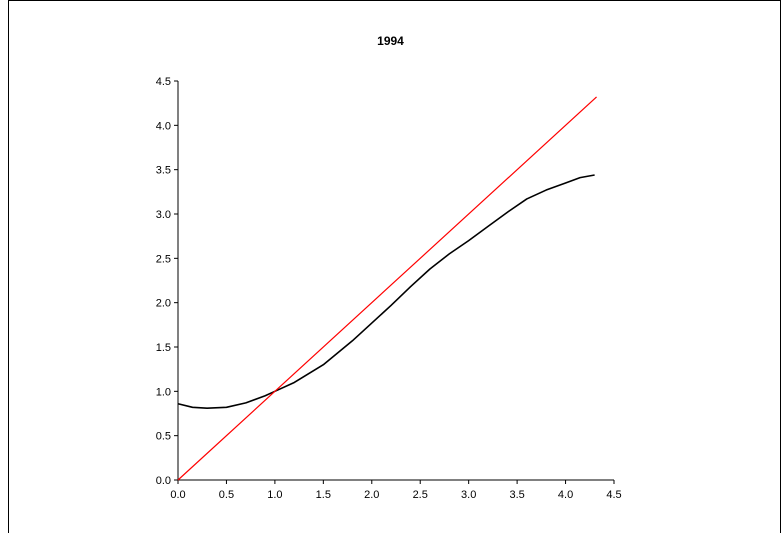 Image resolution: width=781 pixels, height=533 pixels. Describe the element at coordinates (468, 495) in the screenshot. I see `x-tick-label: 3.0` at that location.